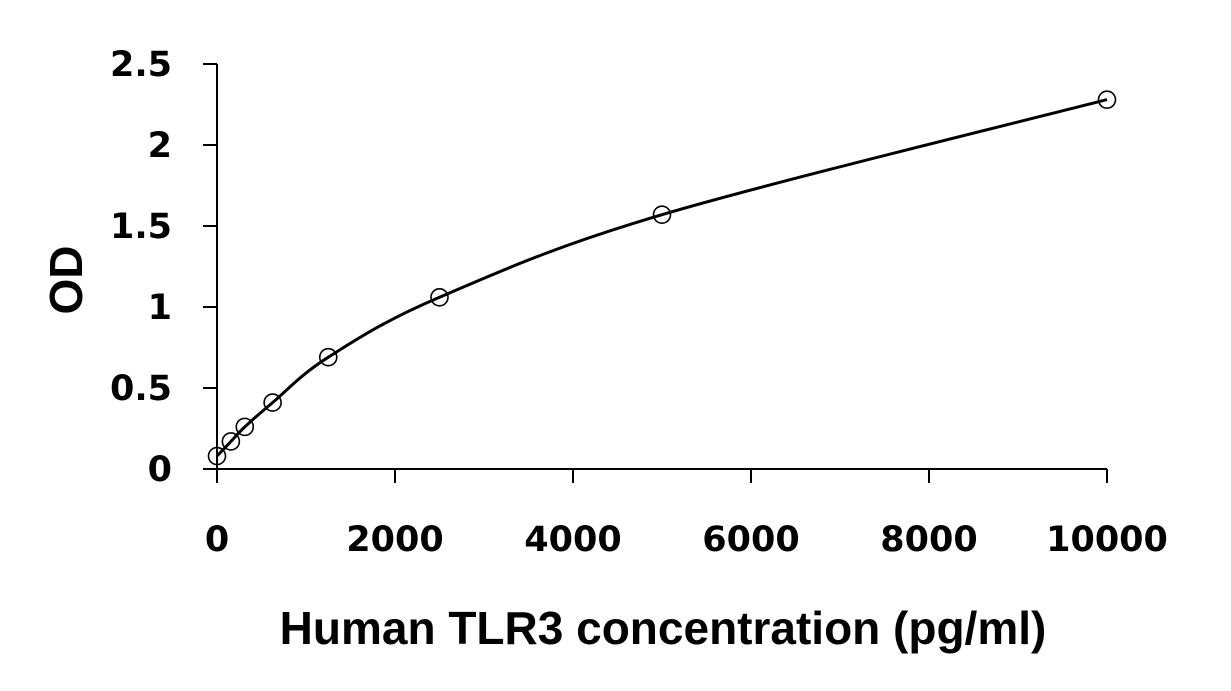  I want to click on y-tick-label: 2, so click(160, 146).